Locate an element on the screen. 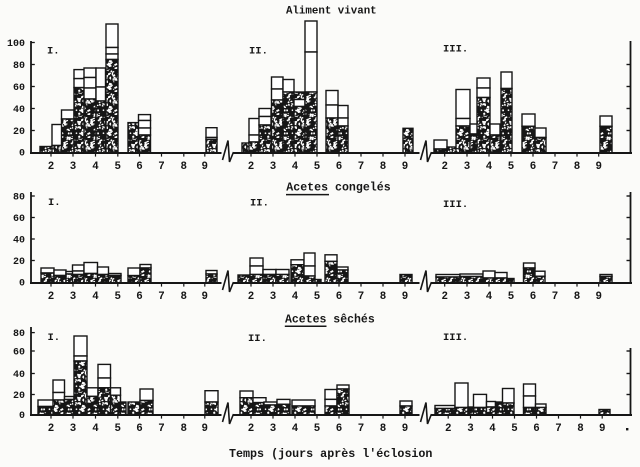 The width and height of the screenshot is (640, 467). svg-text: Aliment vivant is located at coordinates (331, 12).